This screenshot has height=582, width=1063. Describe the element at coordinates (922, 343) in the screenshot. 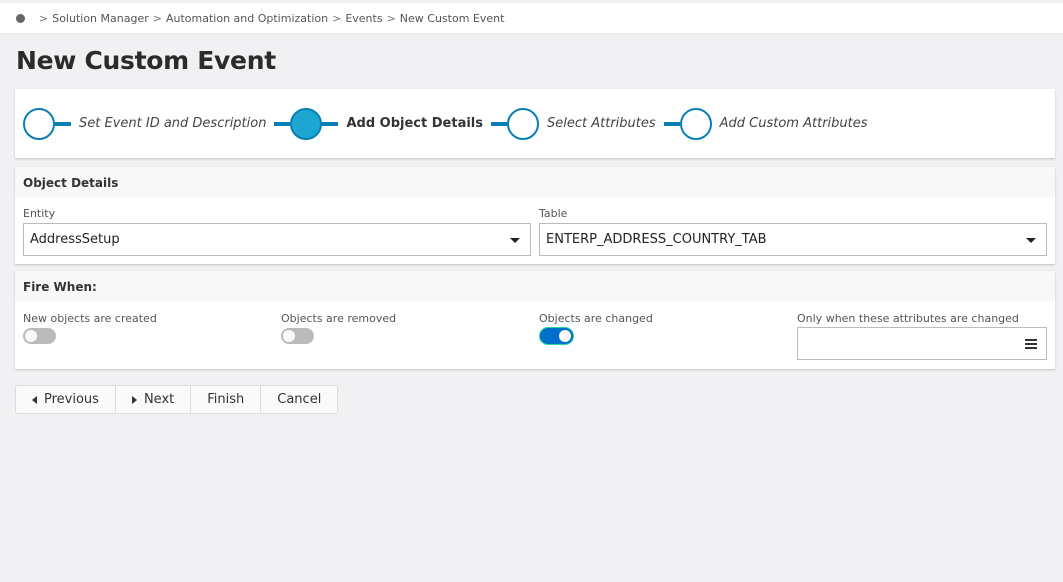

I see `attributes-input` at that location.